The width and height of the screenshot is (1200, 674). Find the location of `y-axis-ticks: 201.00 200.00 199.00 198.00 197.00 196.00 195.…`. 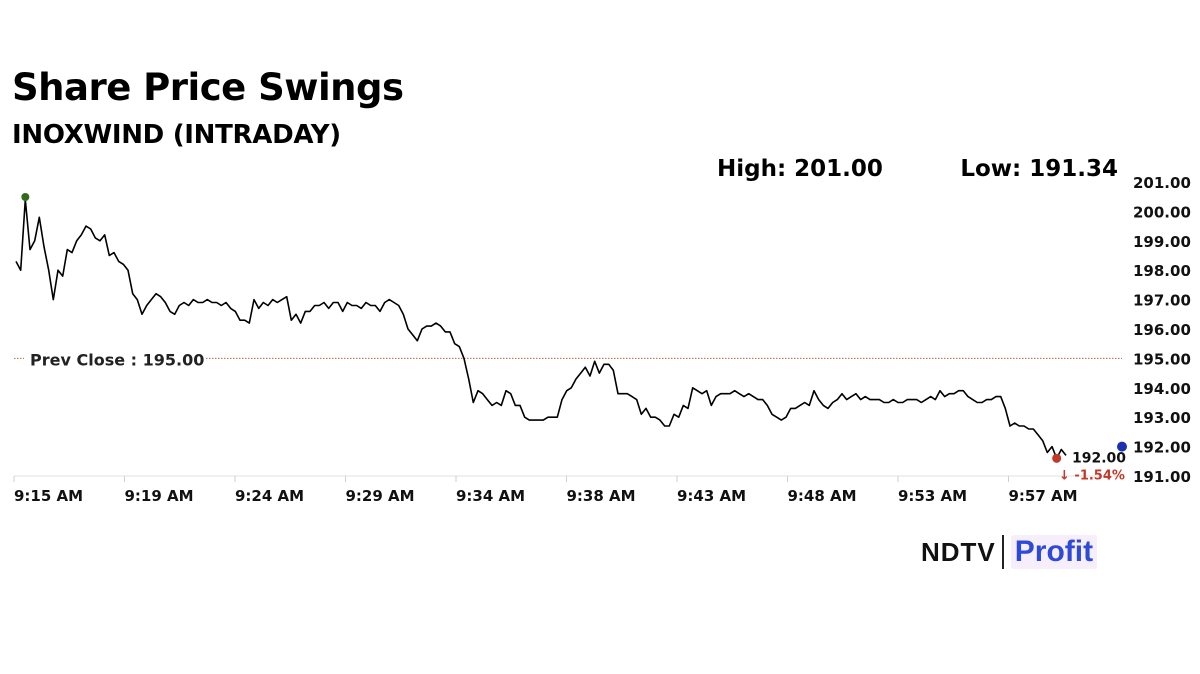

y-axis-ticks: 201.00 200.00 199.00 198.00 197.00 196.00 195.… is located at coordinates (1162, 330).